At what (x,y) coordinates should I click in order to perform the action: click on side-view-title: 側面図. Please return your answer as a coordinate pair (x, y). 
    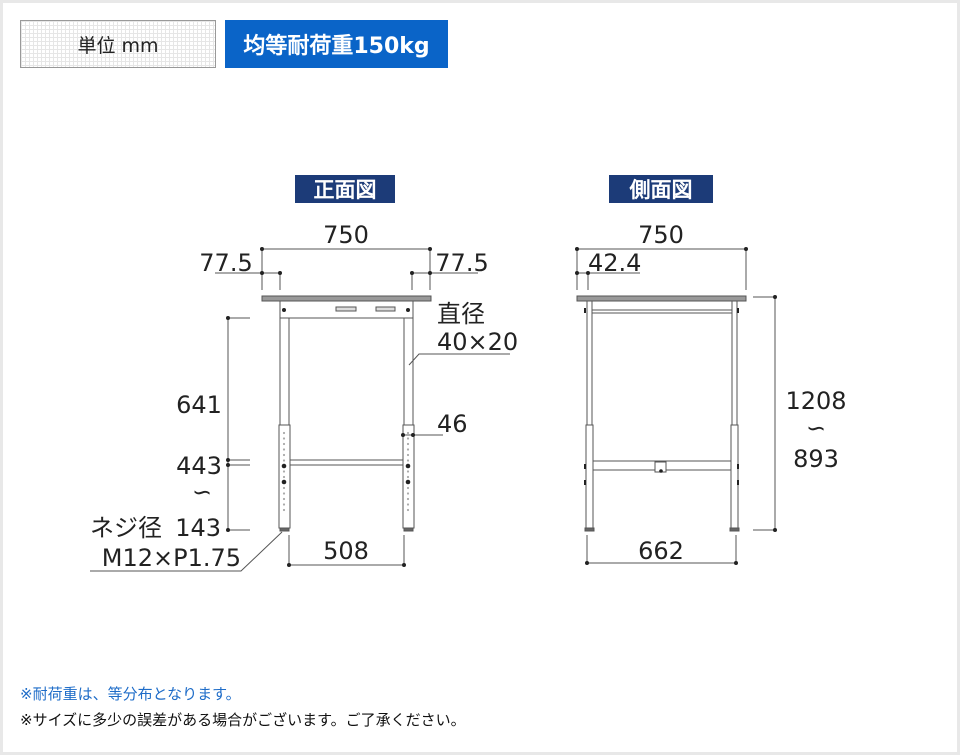
    Looking at the image, I should click on (661, 190).